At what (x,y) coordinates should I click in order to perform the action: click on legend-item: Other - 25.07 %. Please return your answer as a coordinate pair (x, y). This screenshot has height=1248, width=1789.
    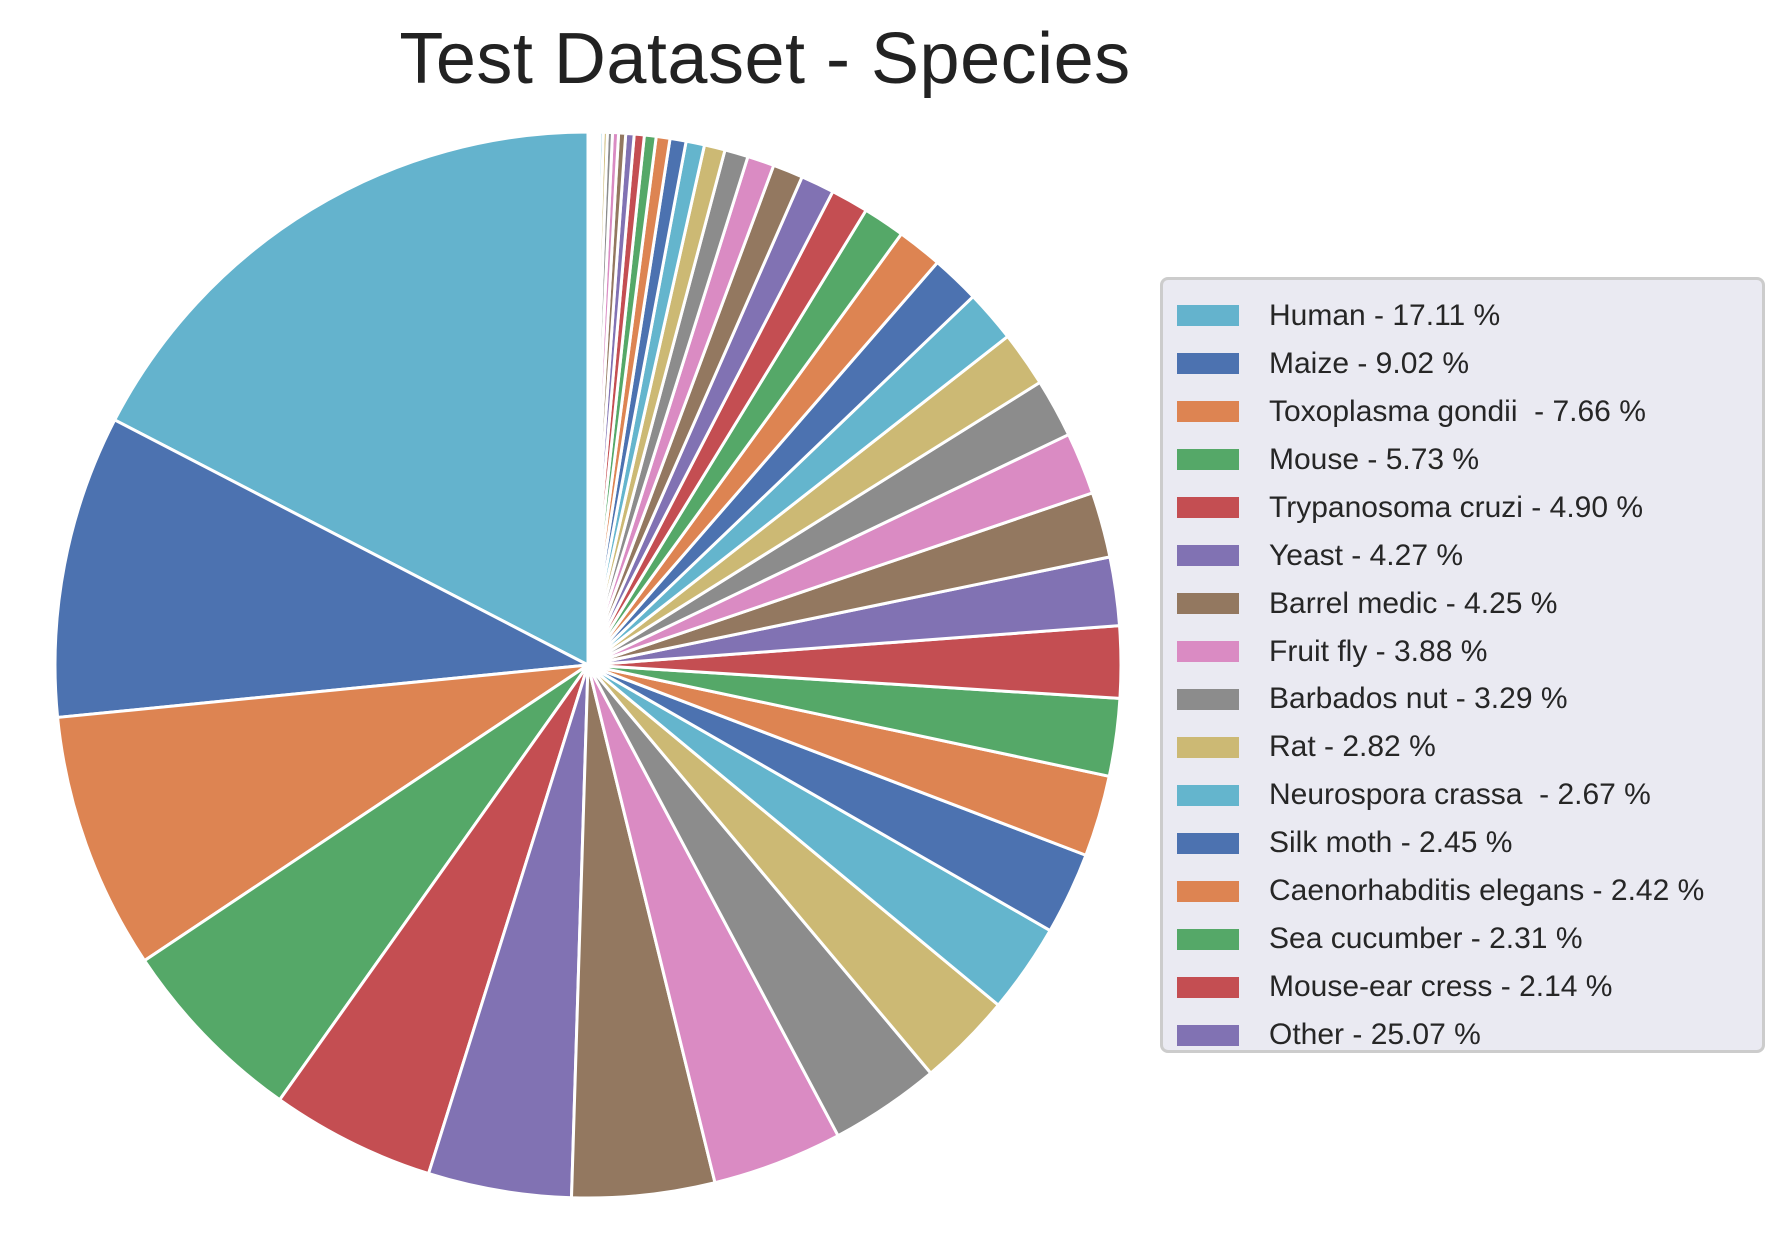
    Looking at the image, I should click on (1462, 1035).